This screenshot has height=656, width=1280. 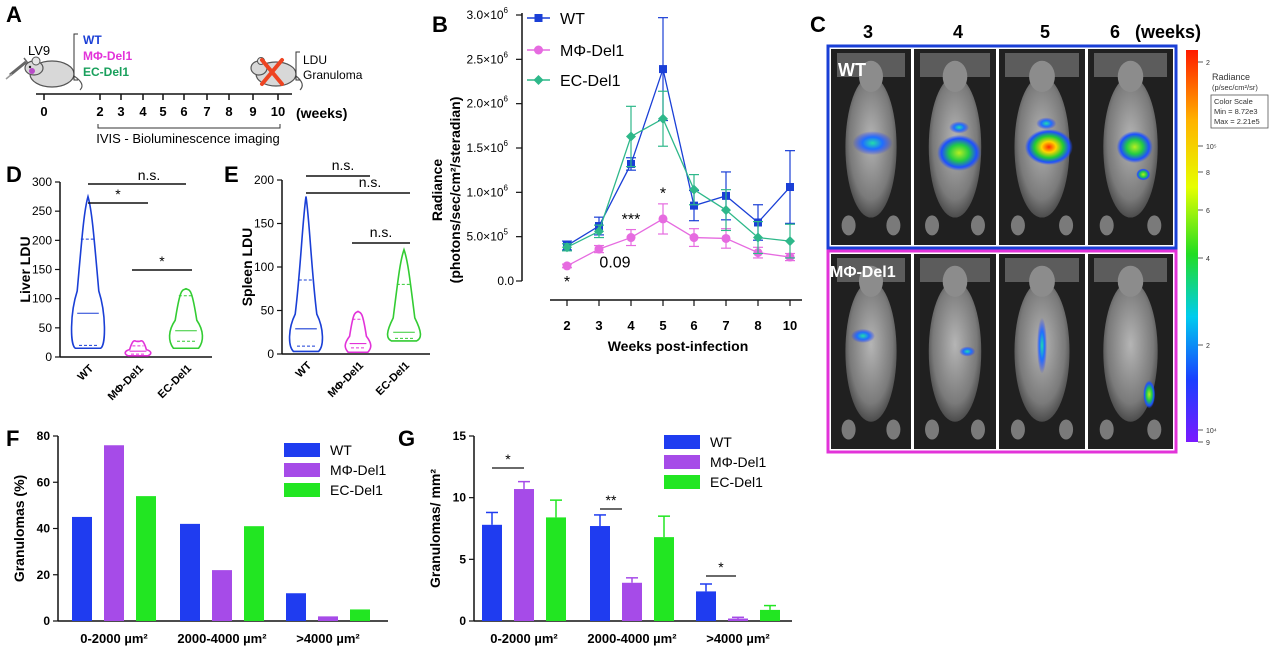 What do you see at coordinates (738, 462) in the screenshot?
I see `g-legend-label-mphi-del1: MΦ-Del1` at bounding box center [738, 462].